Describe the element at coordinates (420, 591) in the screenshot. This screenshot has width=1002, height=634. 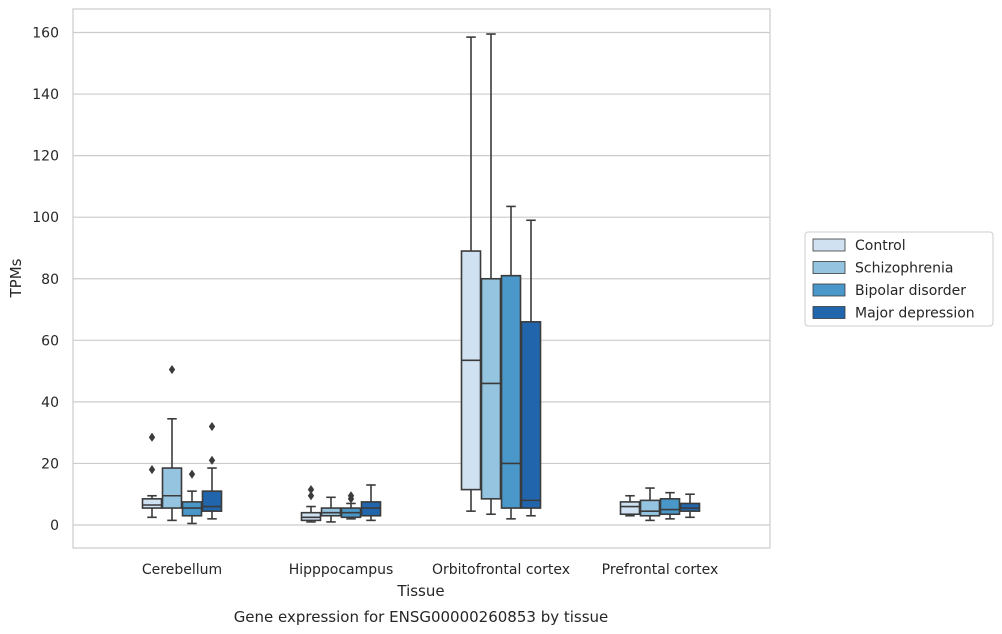
I see `x-axis-label: Tissue` at that location.